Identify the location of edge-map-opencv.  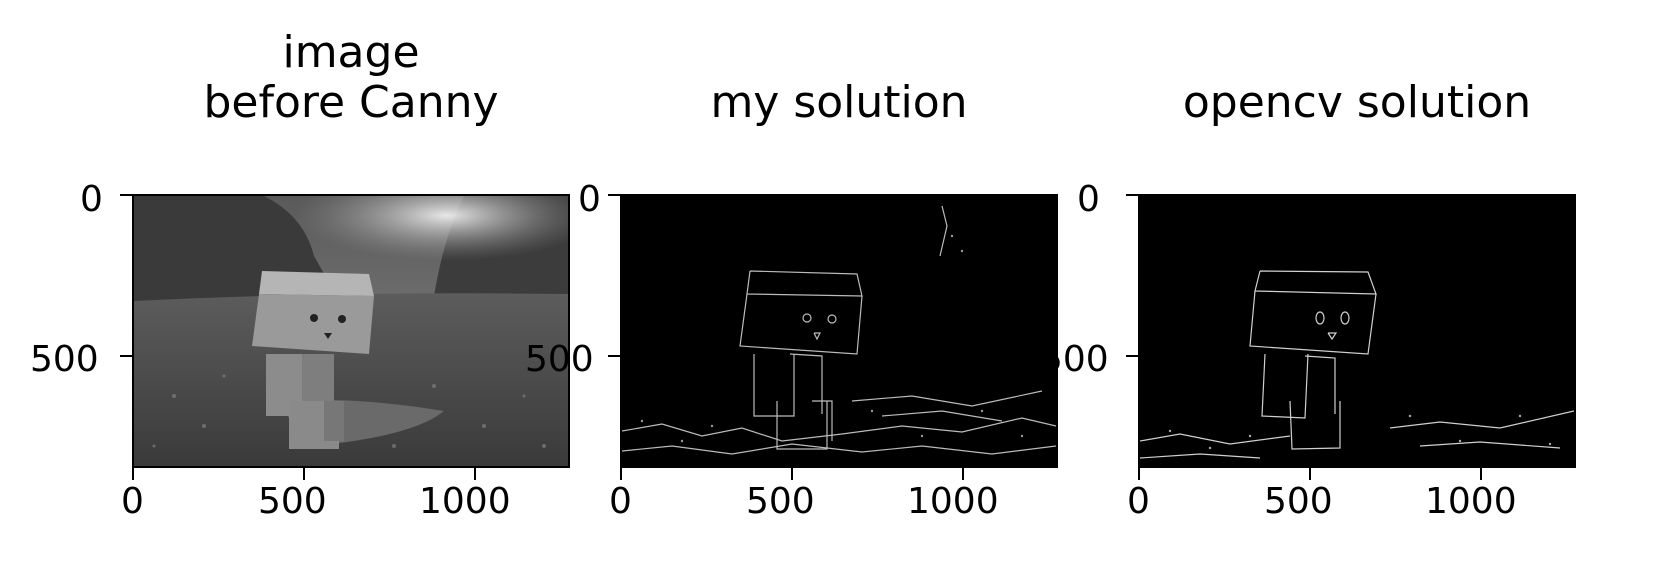
(1357, 331).